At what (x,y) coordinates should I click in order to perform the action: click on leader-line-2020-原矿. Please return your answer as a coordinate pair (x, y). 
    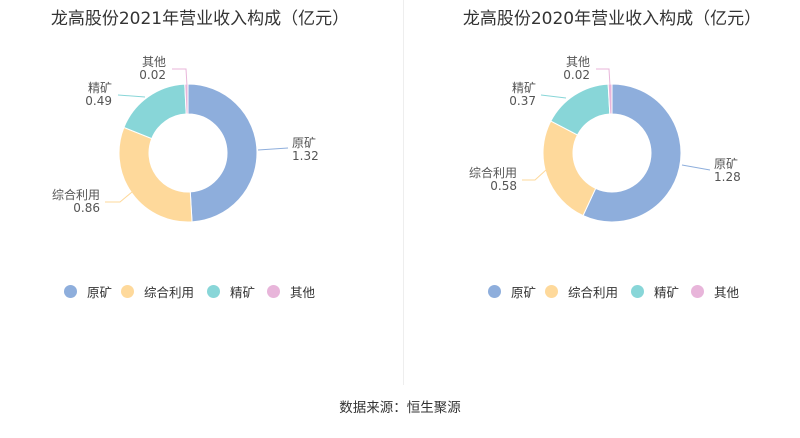
    Looking at the image, I should click on (696, 167).